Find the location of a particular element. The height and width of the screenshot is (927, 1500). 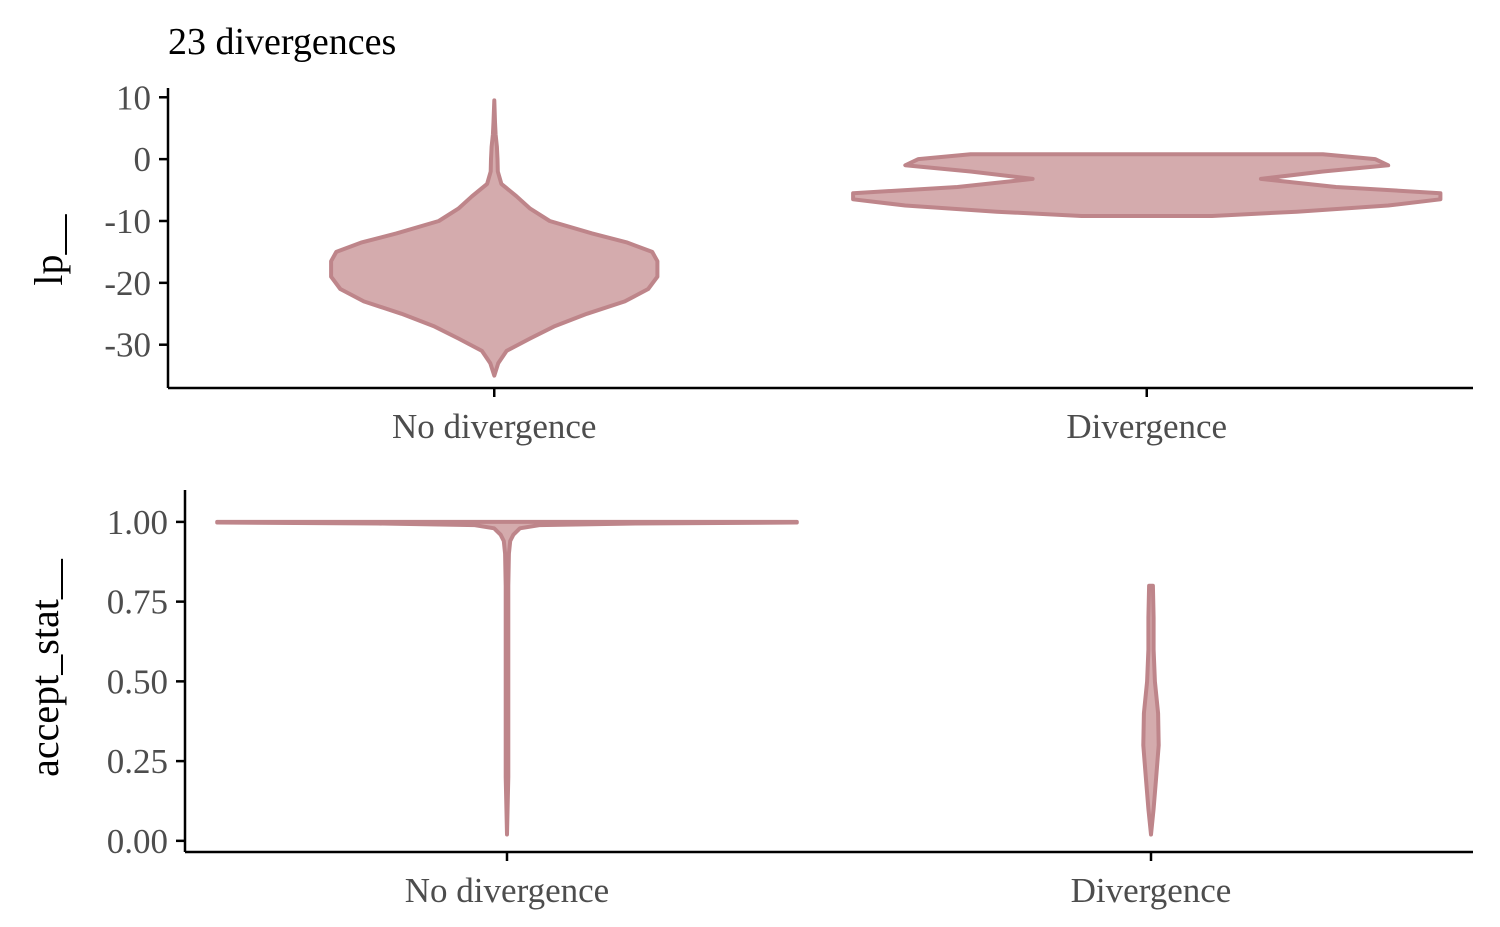

y-tick-label: -20 is located at coordinates (127, 283).